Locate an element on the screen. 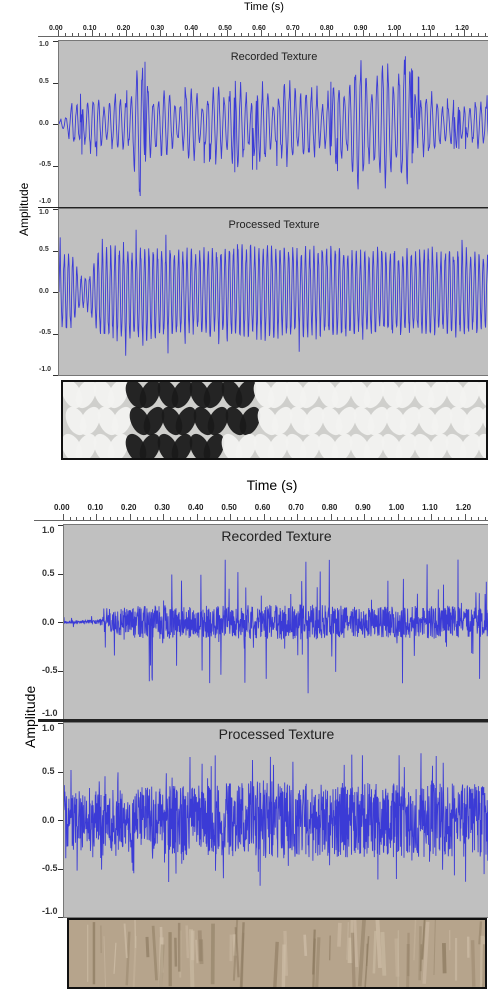 Image resolution: width=488 pixels, height=989 pixels. waveform-line is located at coordinates (273, 126).